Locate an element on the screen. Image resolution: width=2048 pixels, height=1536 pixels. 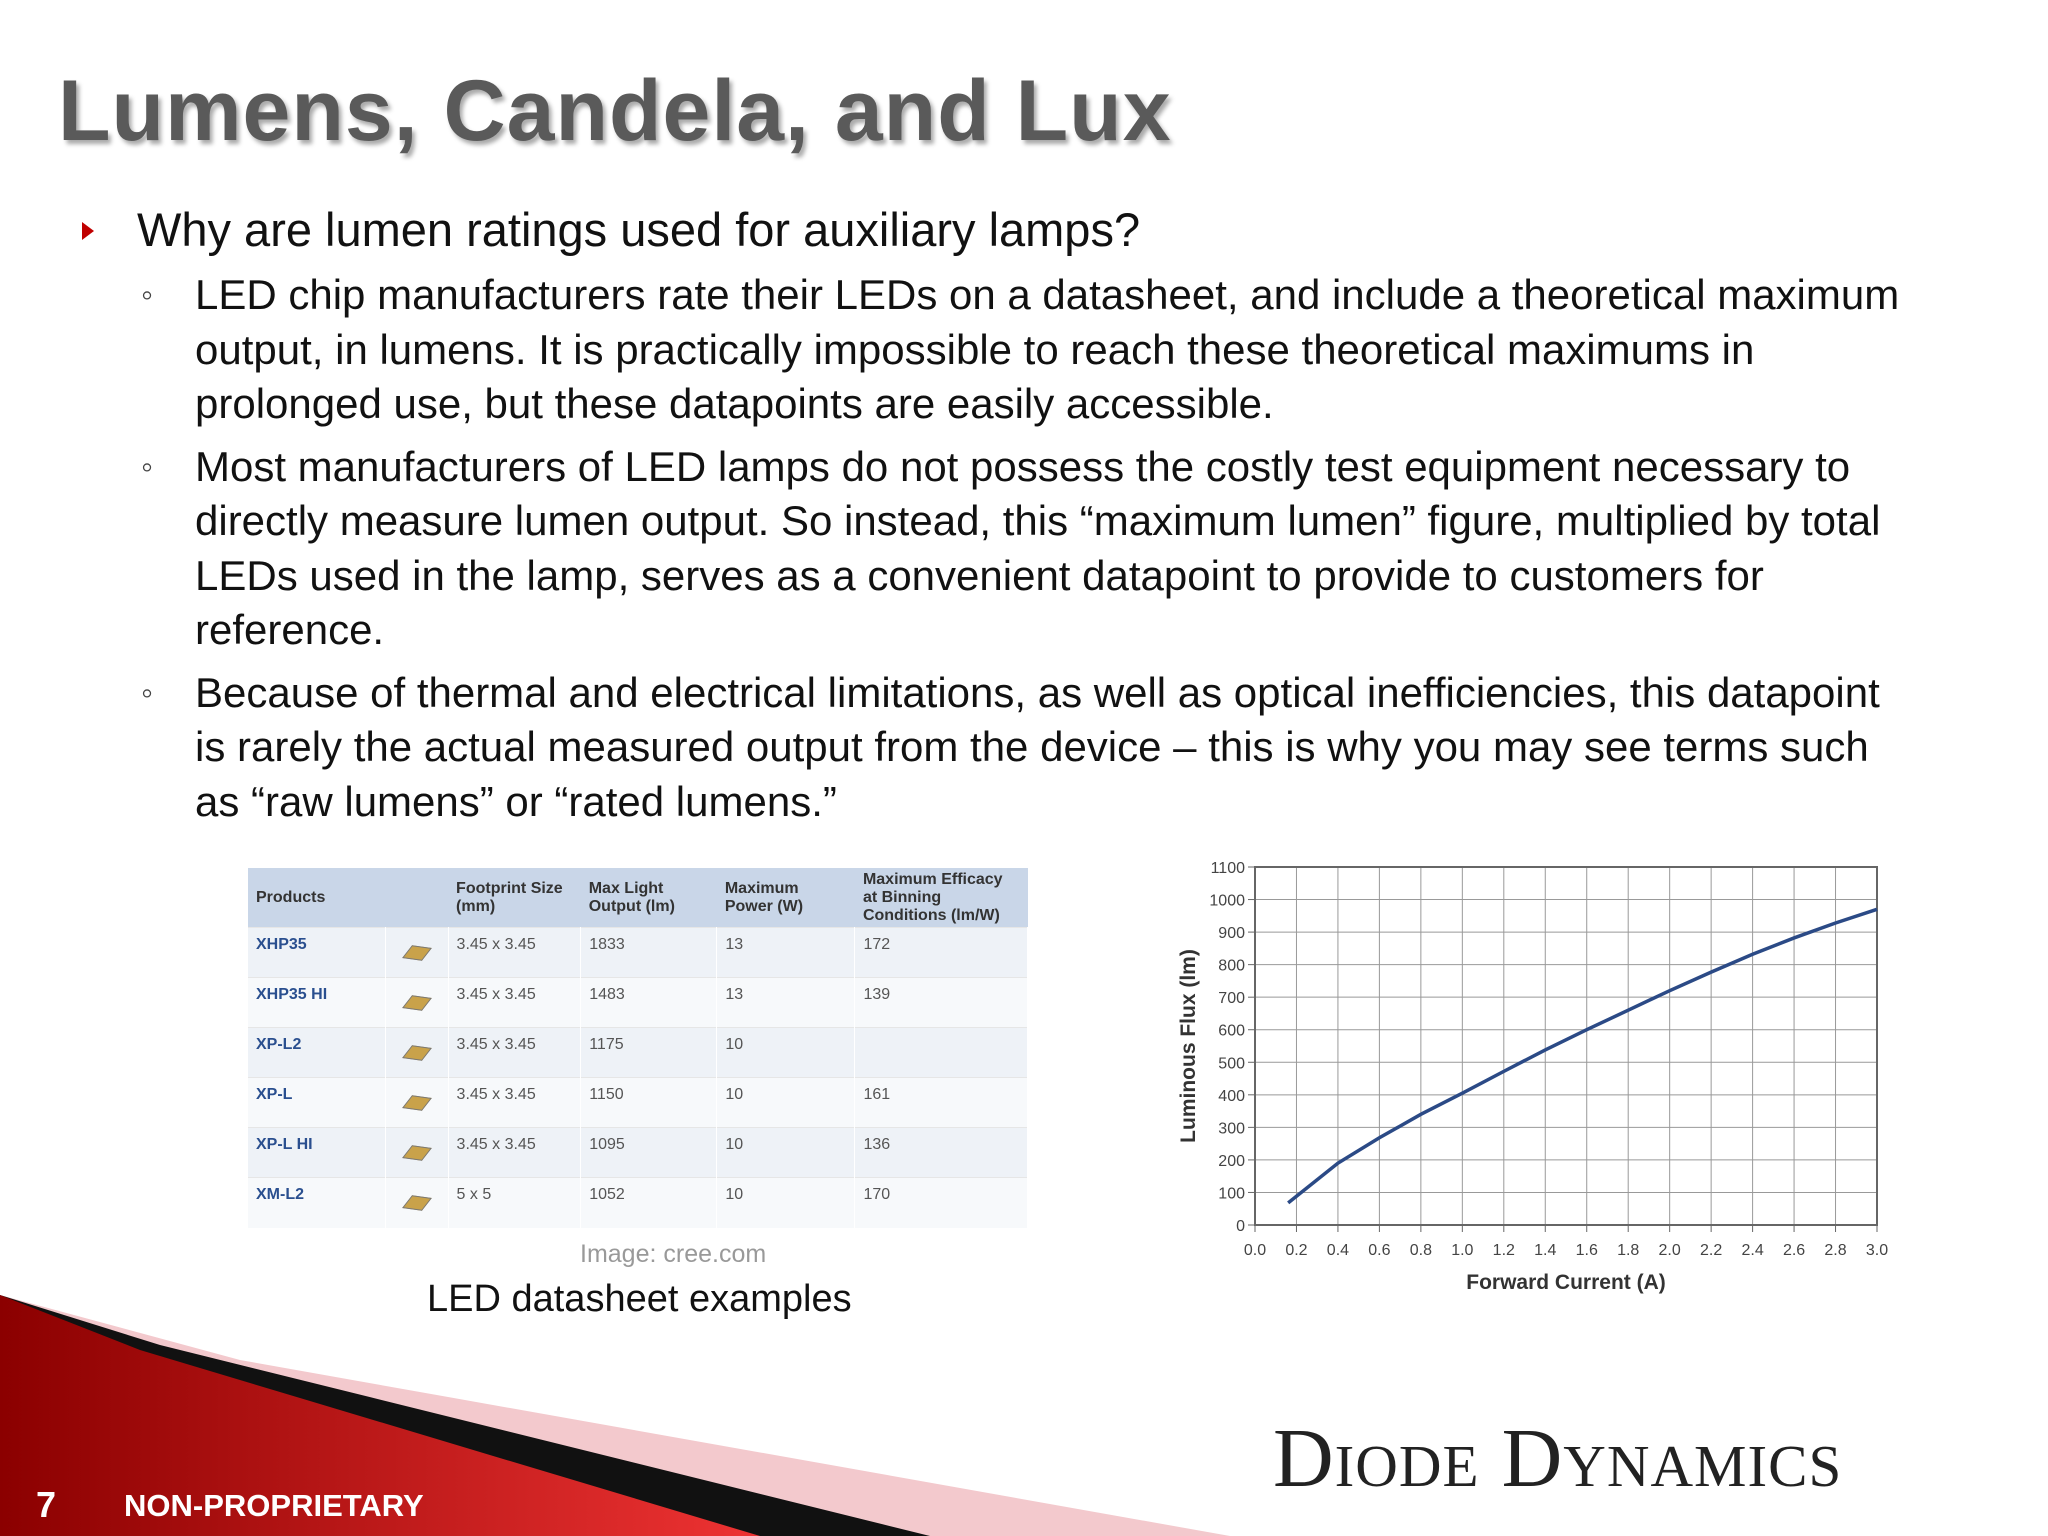
swoosh is located at coordinates (380, 1415).